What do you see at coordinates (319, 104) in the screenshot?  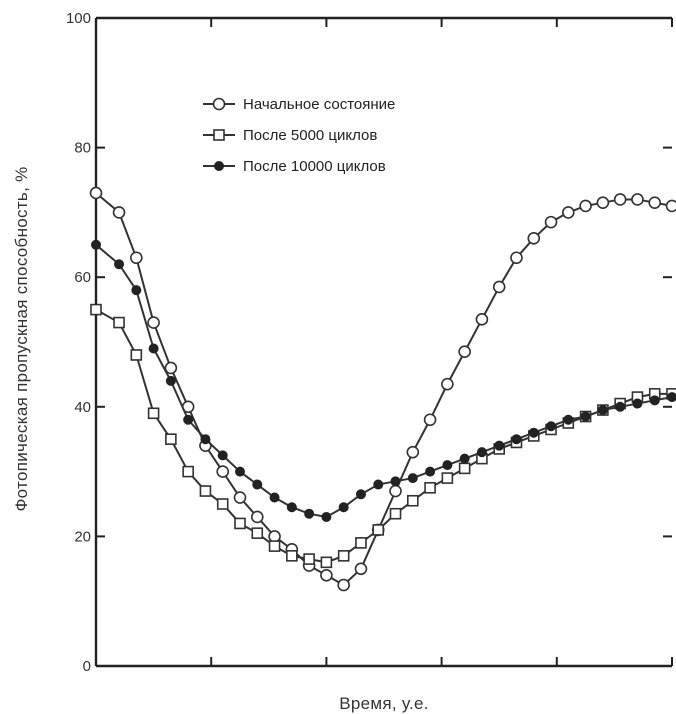 I see `legend-label: Начальное состояние` at bounding box center [319, 104].